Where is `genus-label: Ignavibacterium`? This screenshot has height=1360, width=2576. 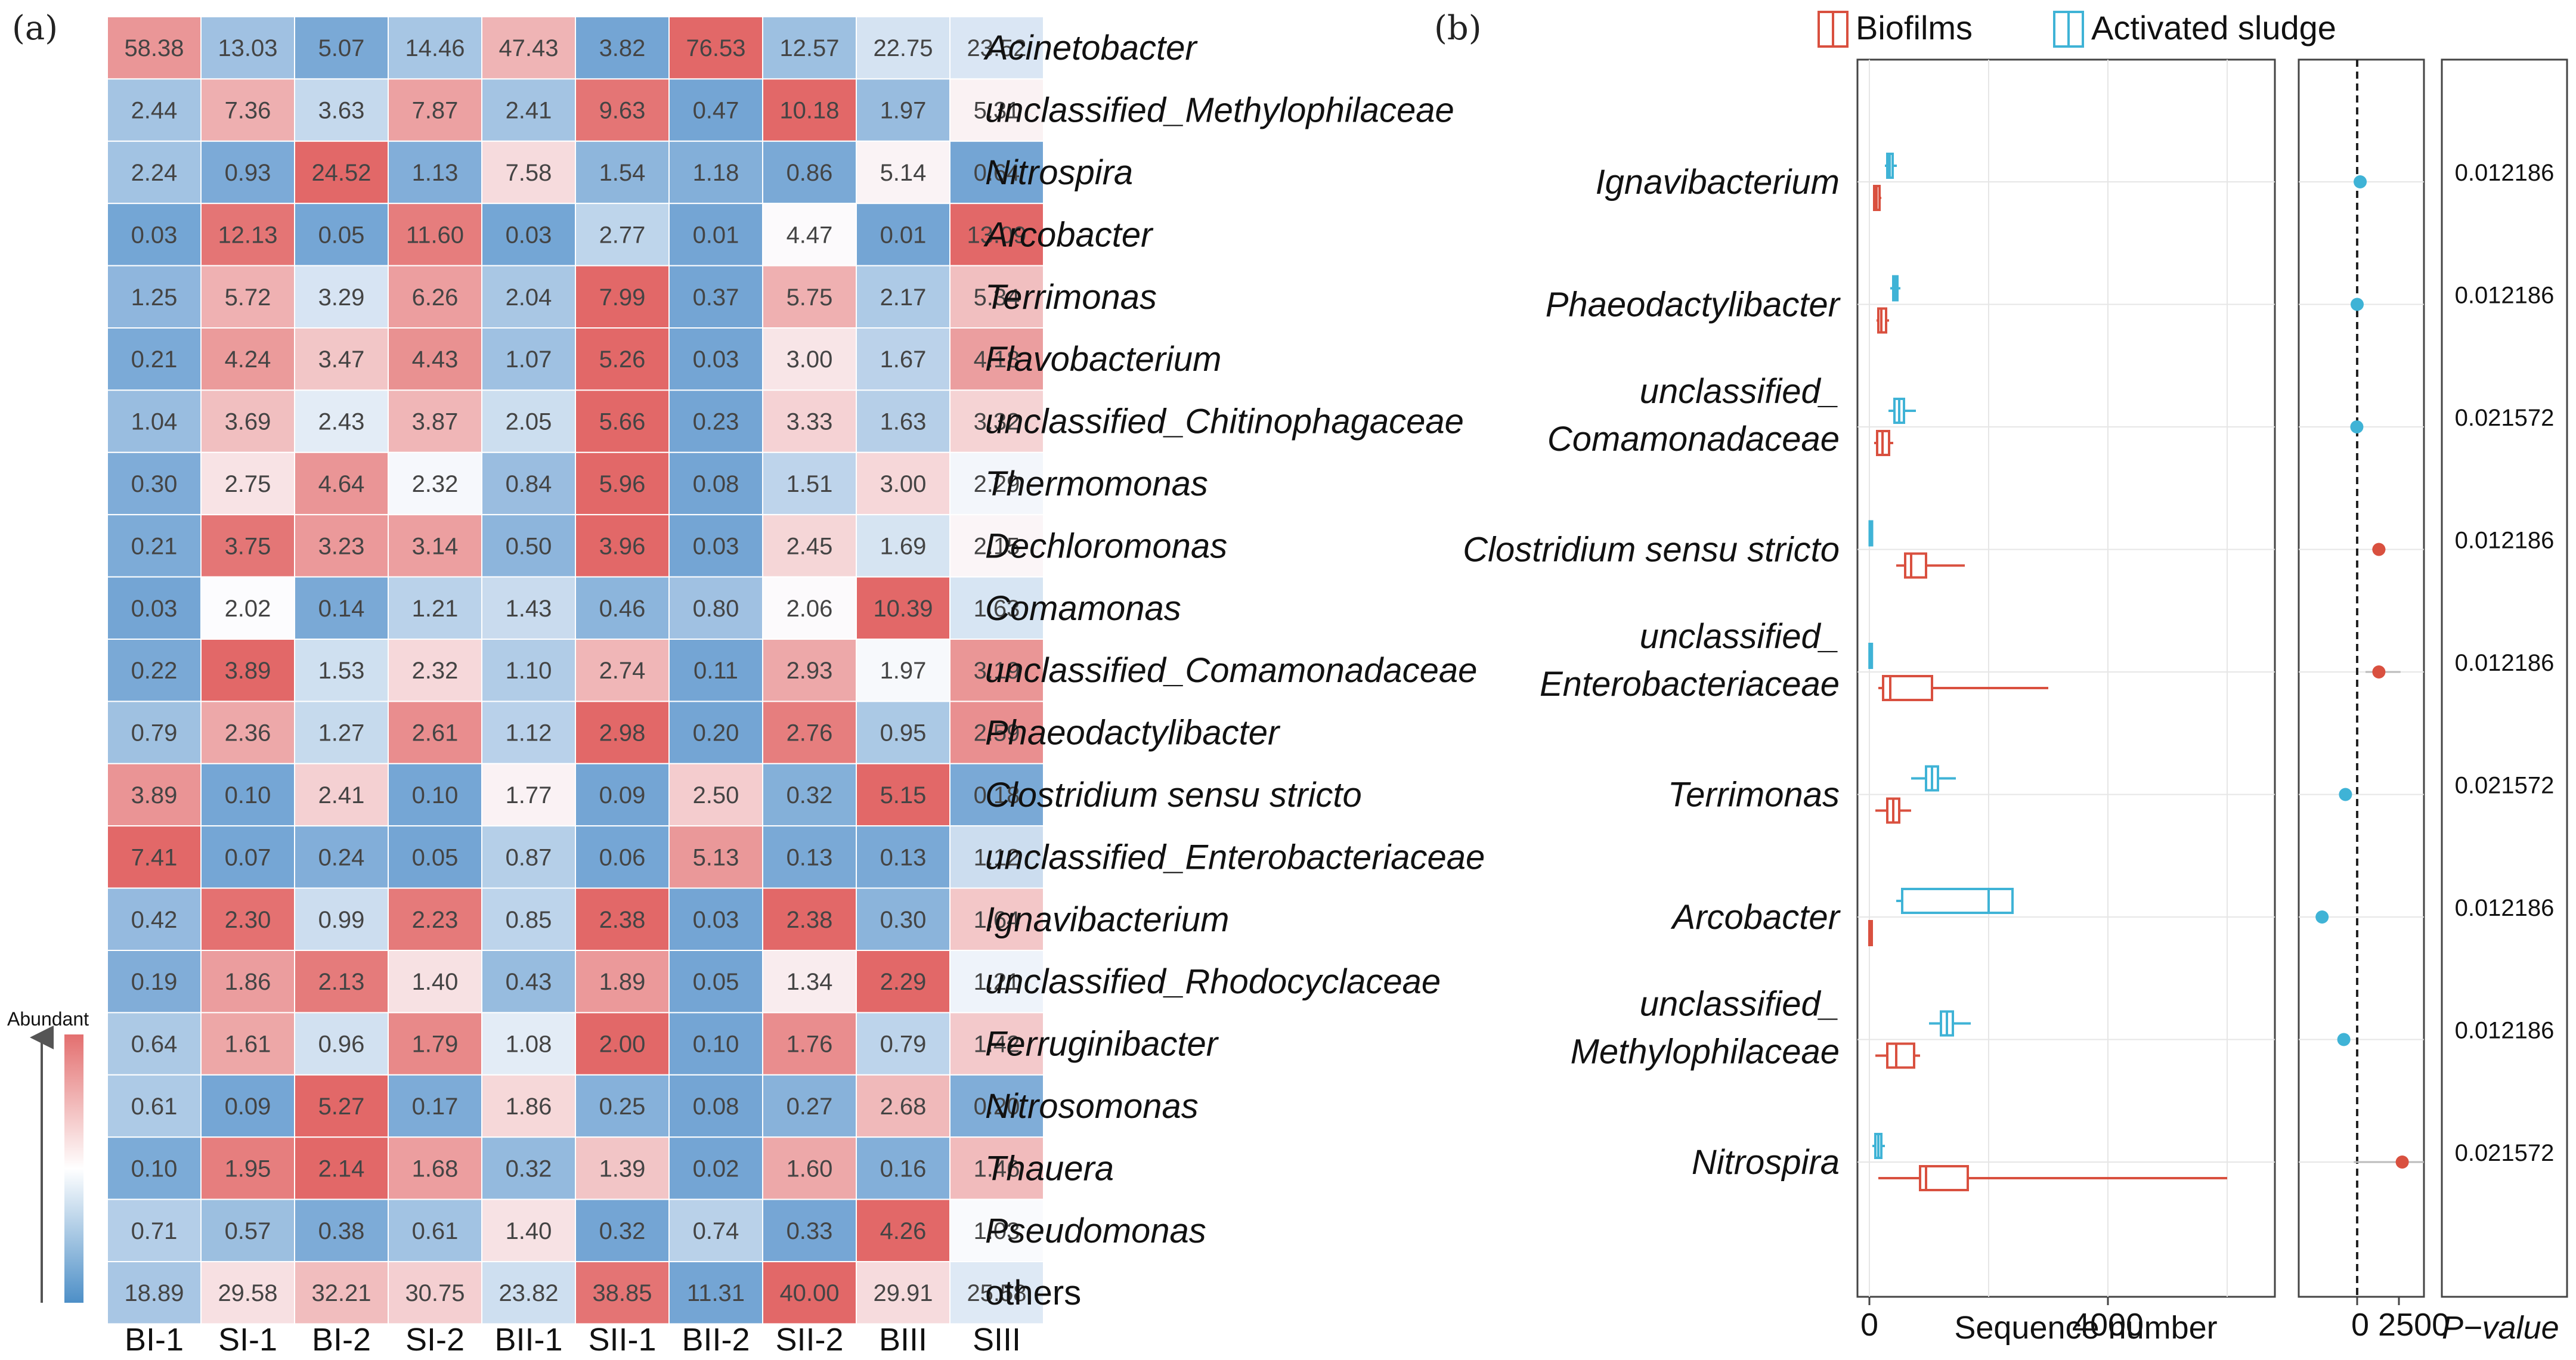 genus-label: Ignavibacterium is located at coordinates (1718, 182).